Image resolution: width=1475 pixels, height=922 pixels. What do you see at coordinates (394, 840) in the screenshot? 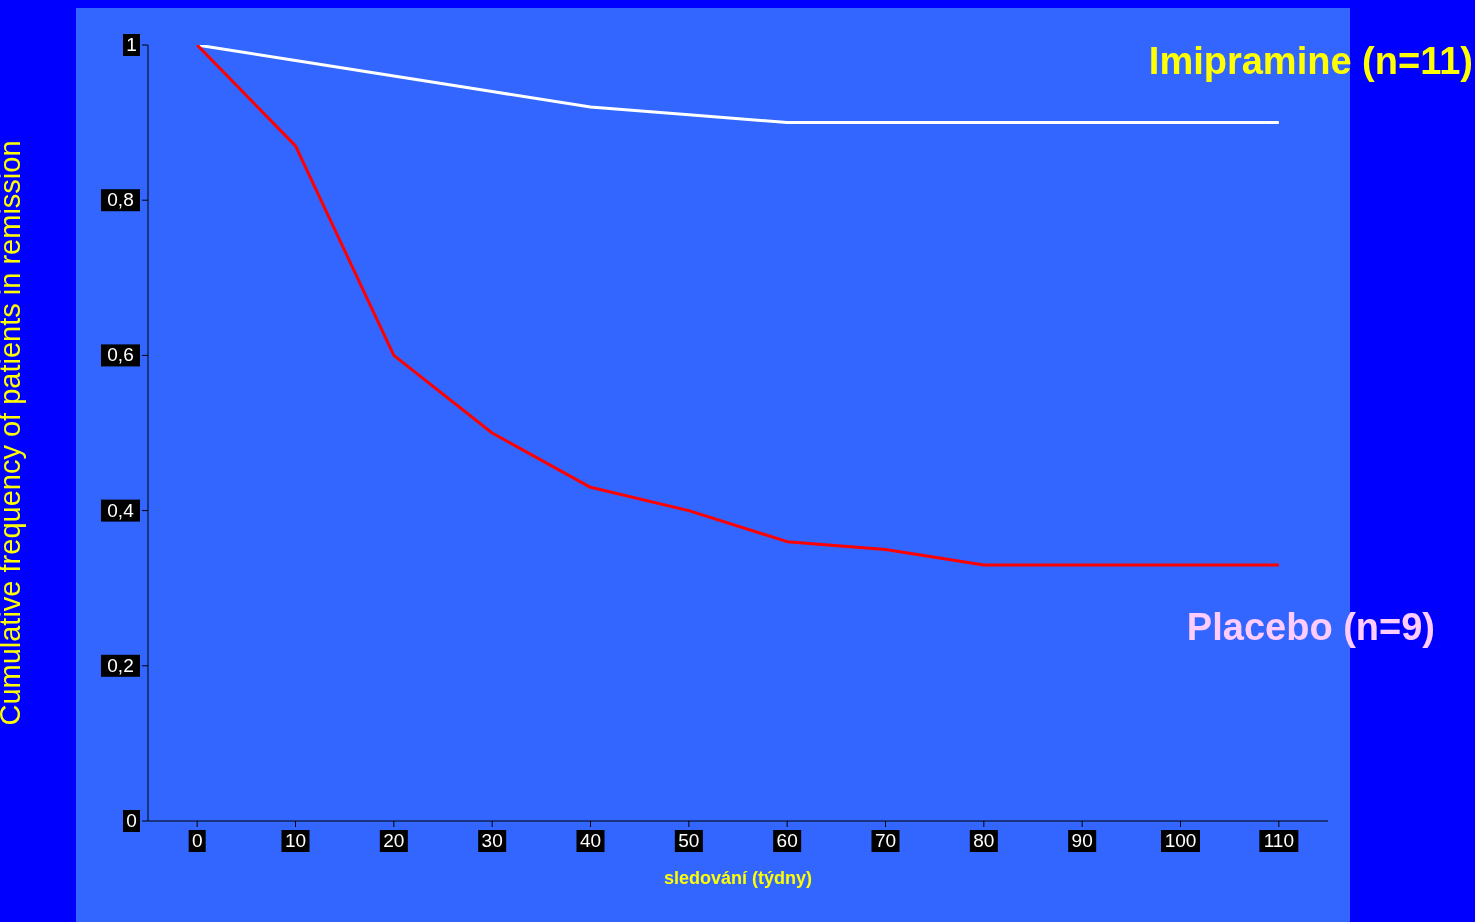
I see `x-tick-label: 20` at bounding box center [394, 840].